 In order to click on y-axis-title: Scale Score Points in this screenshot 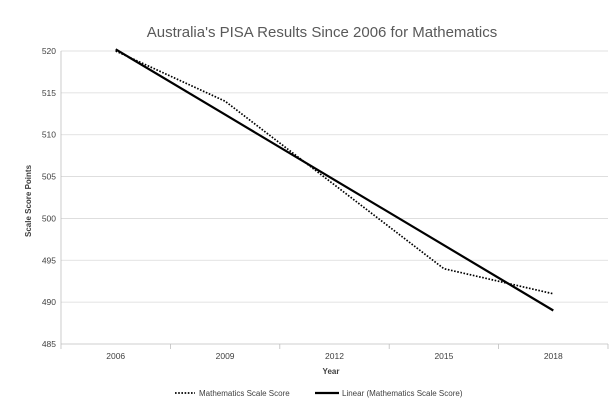, I will do `click(28, 200)`.